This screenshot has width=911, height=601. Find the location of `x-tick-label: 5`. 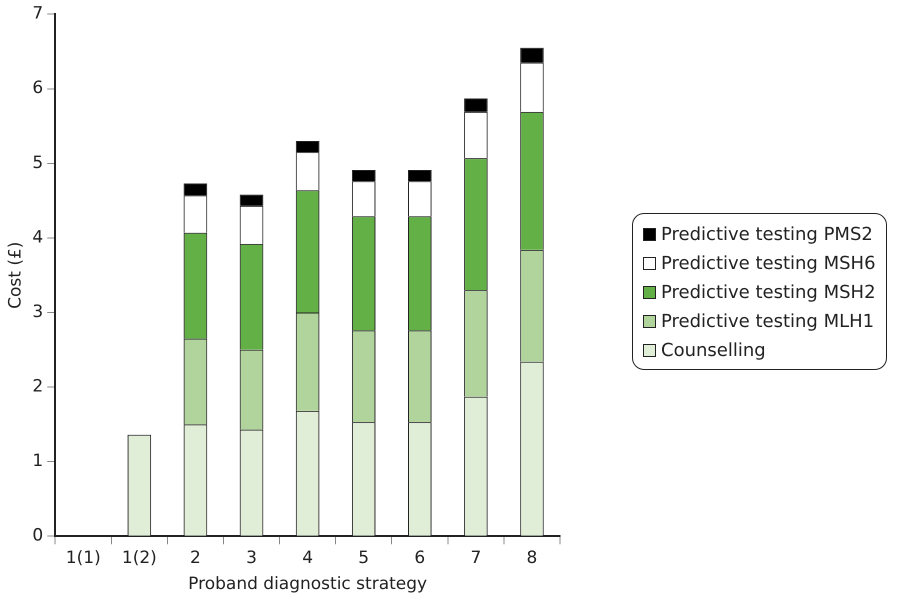

x-tick-label: 5 is located at coordinates (364, 558).